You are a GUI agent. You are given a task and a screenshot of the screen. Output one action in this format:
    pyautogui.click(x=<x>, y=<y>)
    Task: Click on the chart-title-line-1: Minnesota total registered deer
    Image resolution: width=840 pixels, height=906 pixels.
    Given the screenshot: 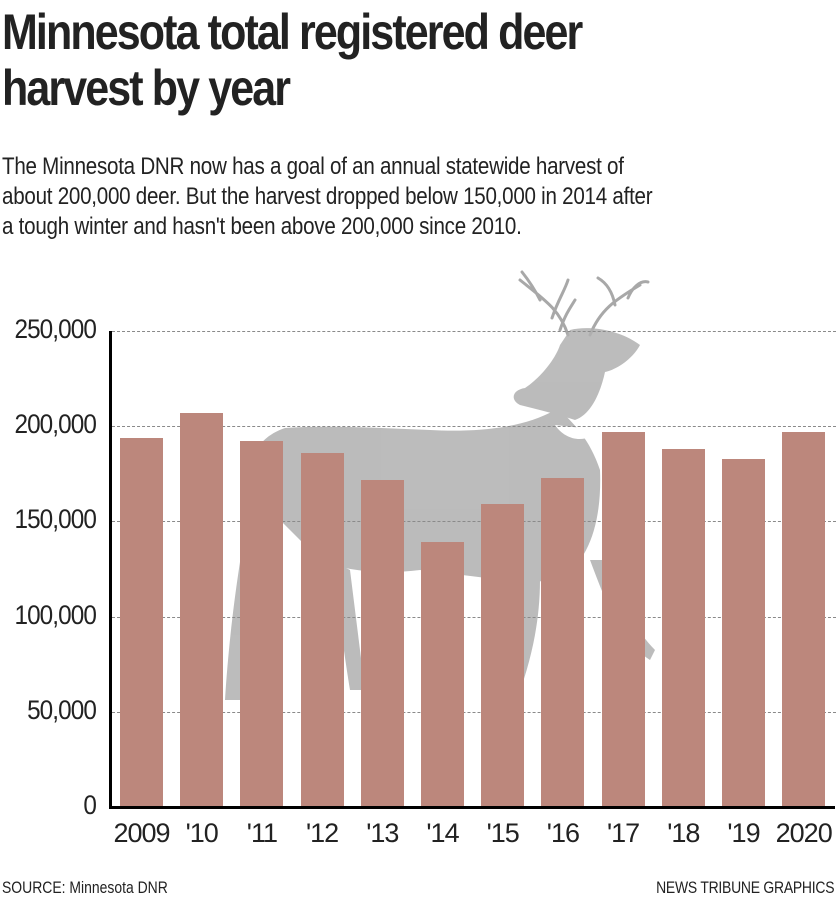 What is the action you would take?
    pyautogui.click(x=292, y=32)
    